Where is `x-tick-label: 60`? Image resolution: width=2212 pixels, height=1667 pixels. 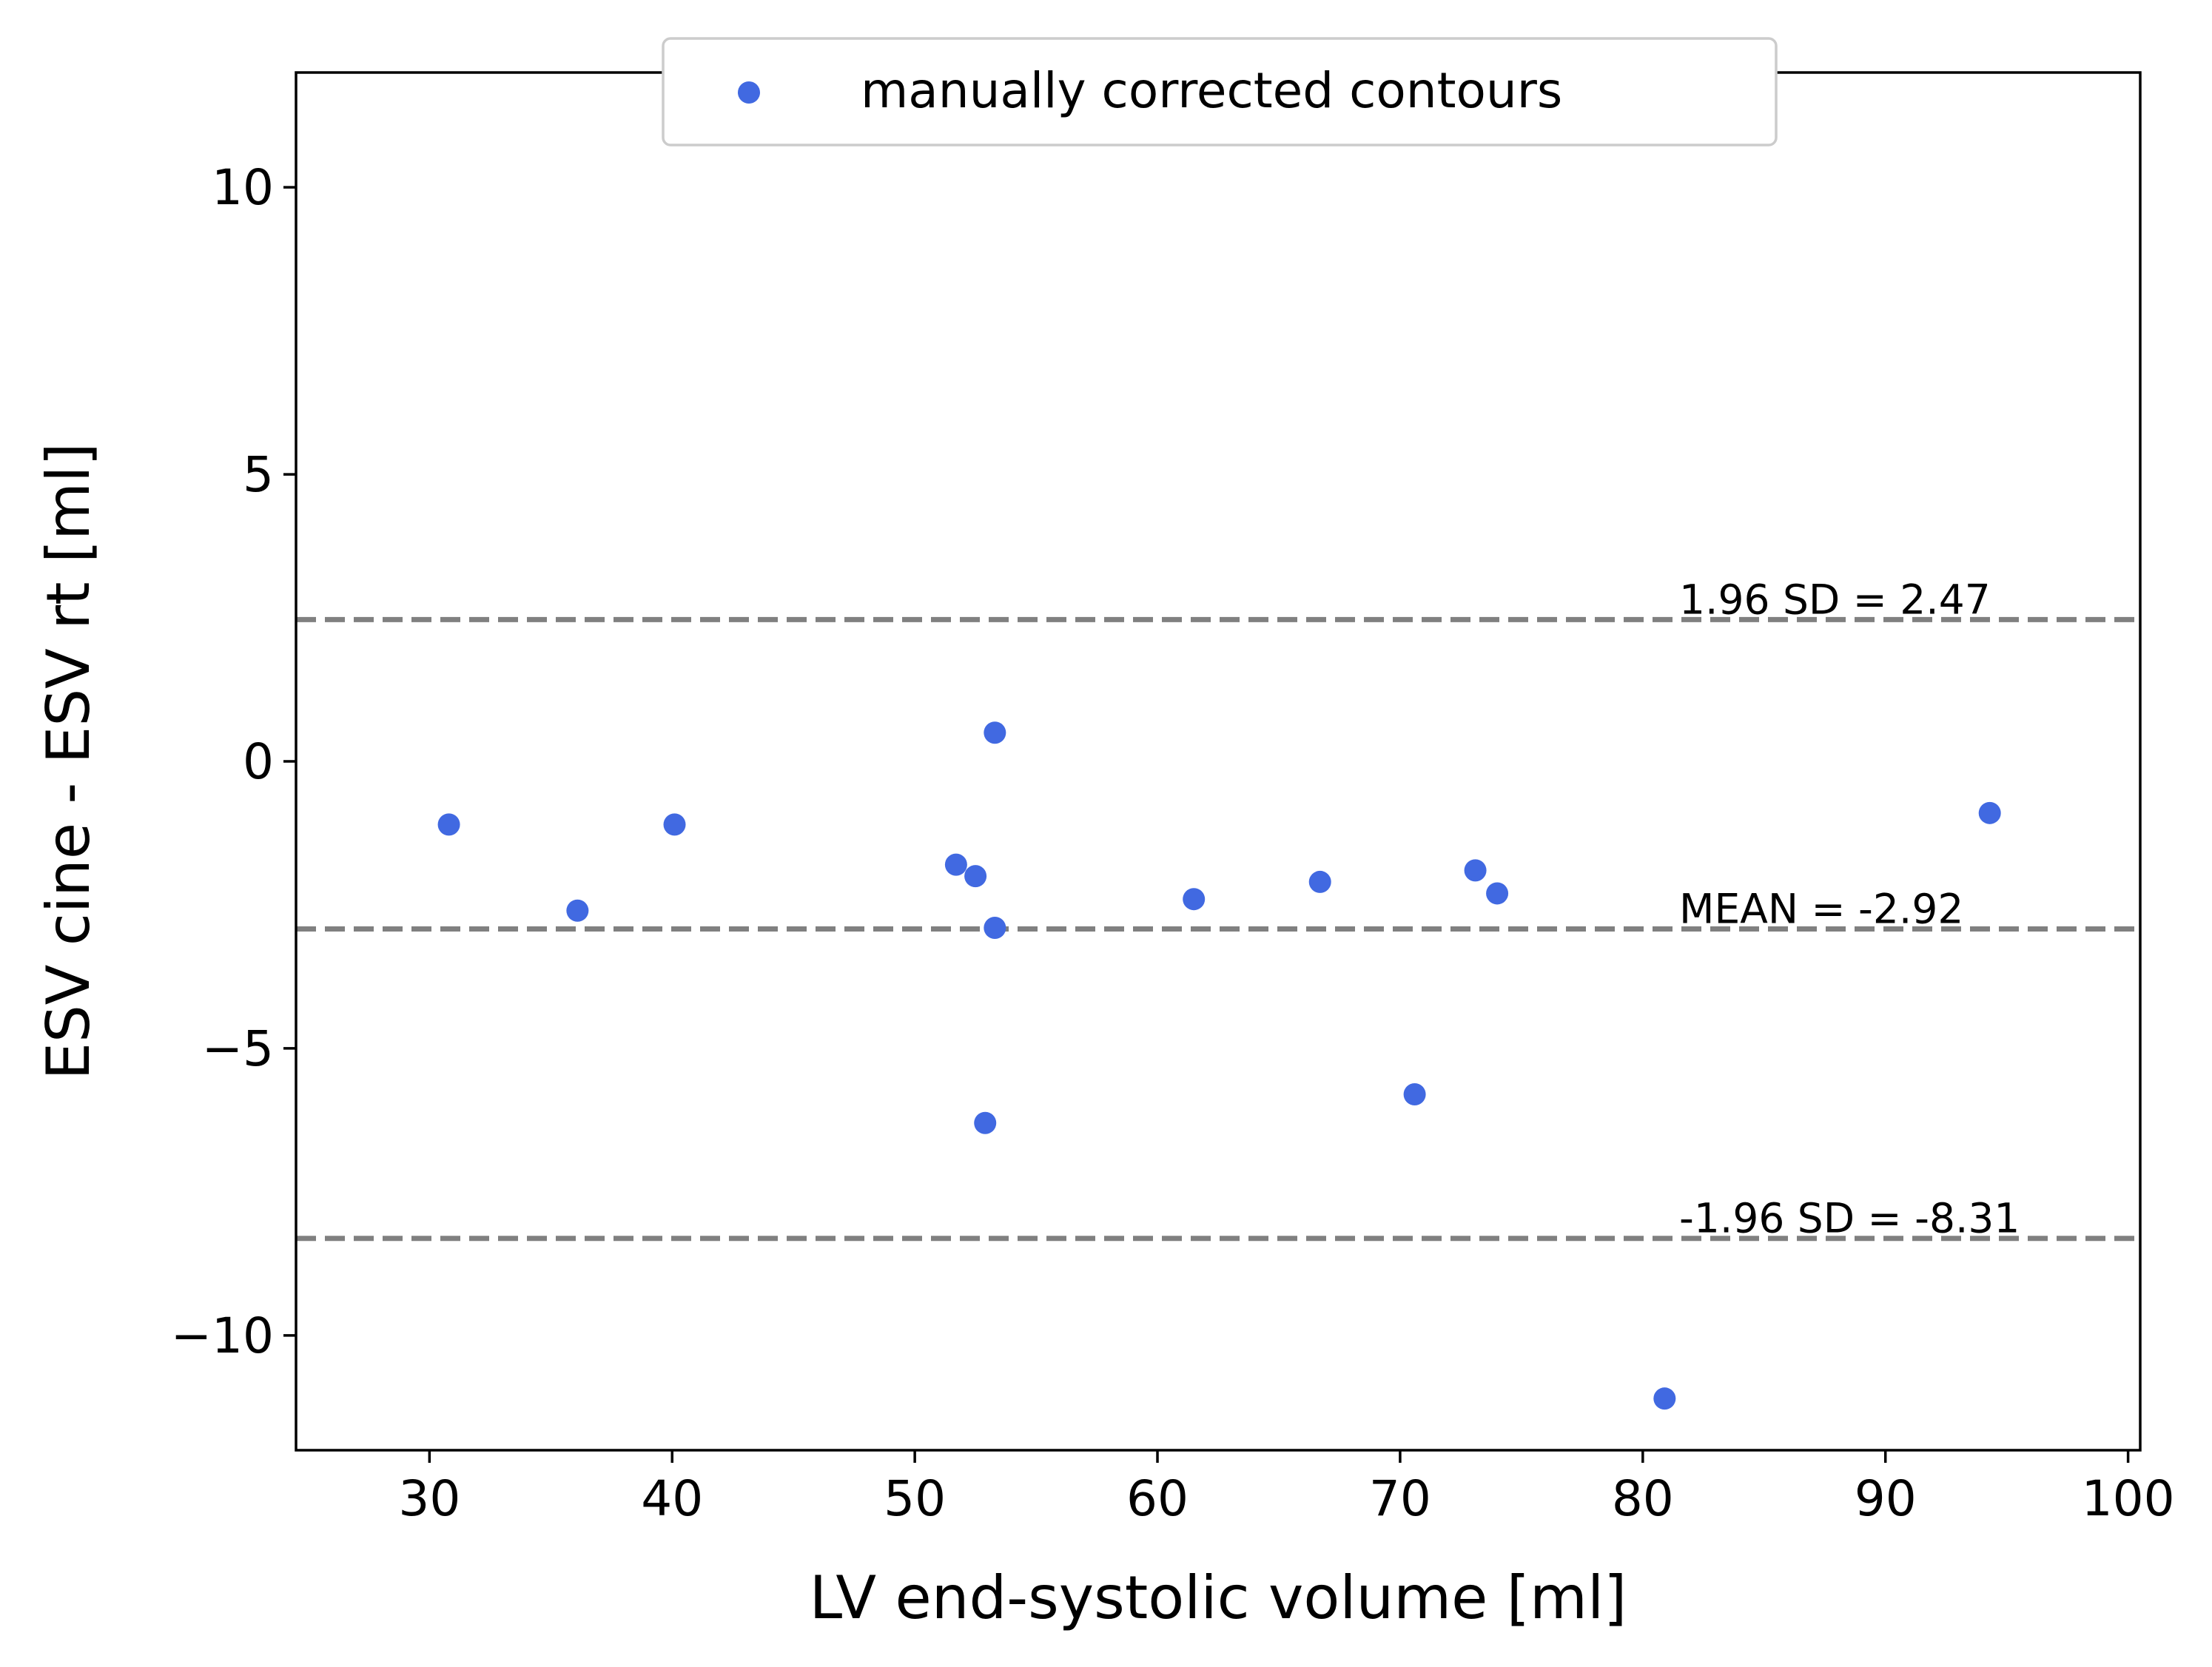
x-tick-label: 60 is located at coordinates (1158, 1499).